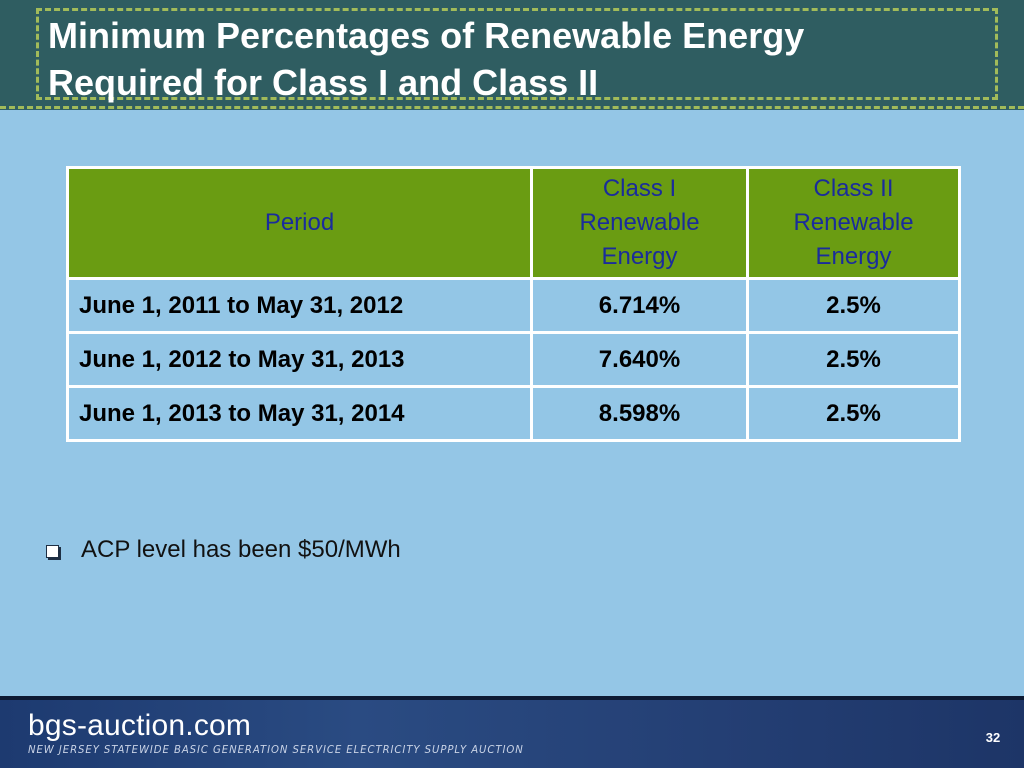 This screenshot has height=768, width=1024. Describe the element at coordinates (639, 223) in the screenshot. I see `header-class-i: Class I Renewable Energy` at that location.